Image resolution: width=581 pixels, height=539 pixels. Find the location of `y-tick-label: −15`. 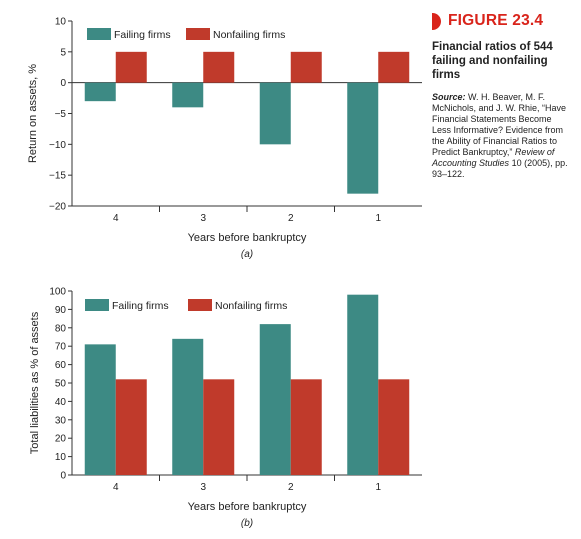

y-tick-label: −15 is located at coordinates (57, 176).